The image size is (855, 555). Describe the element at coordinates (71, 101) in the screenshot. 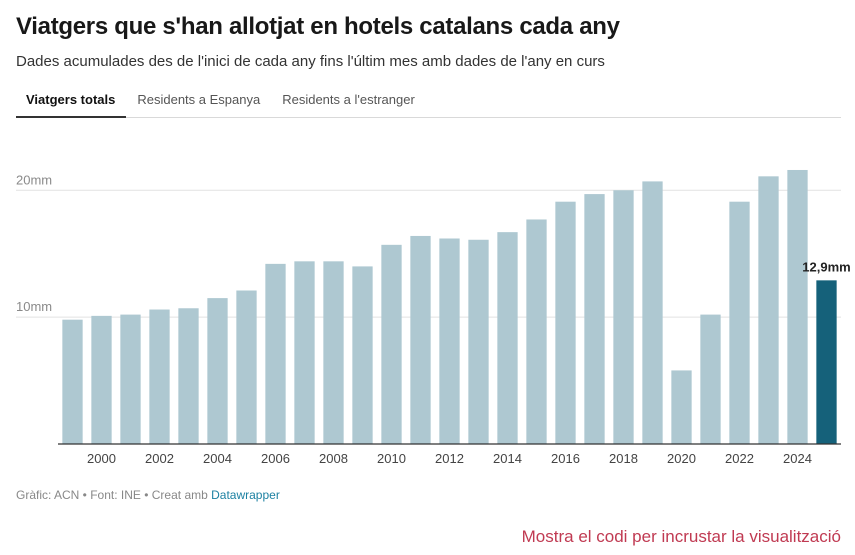

I see `tab-viatgers-totals: Viatgers totals` at that location.